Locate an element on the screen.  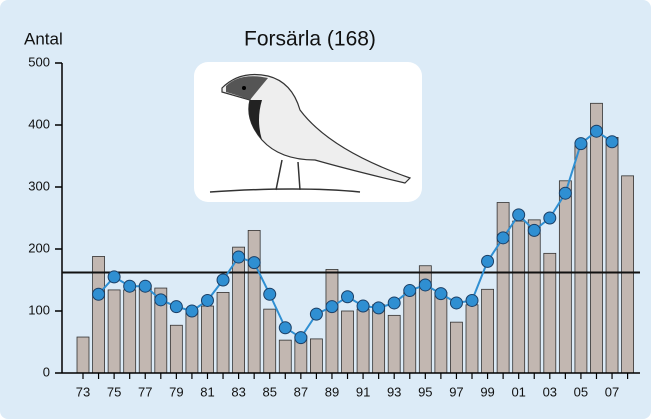
y-tick-label: 300 is located at coordinates (39, 185).